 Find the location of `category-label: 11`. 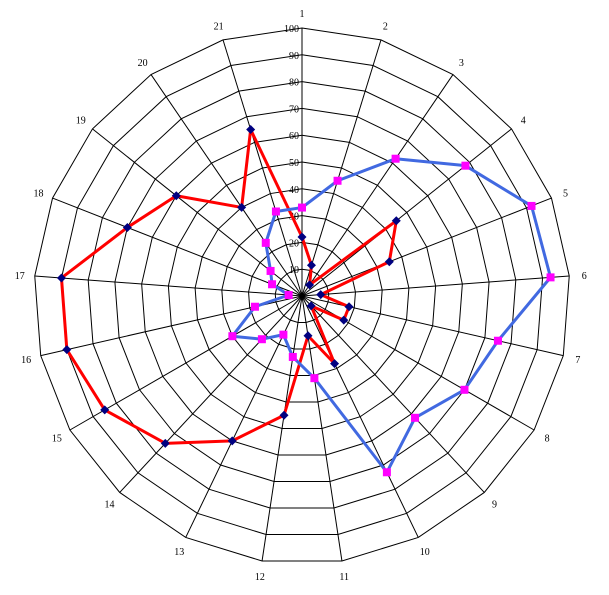

category-label: 11 is located at coordinates (344, 577).